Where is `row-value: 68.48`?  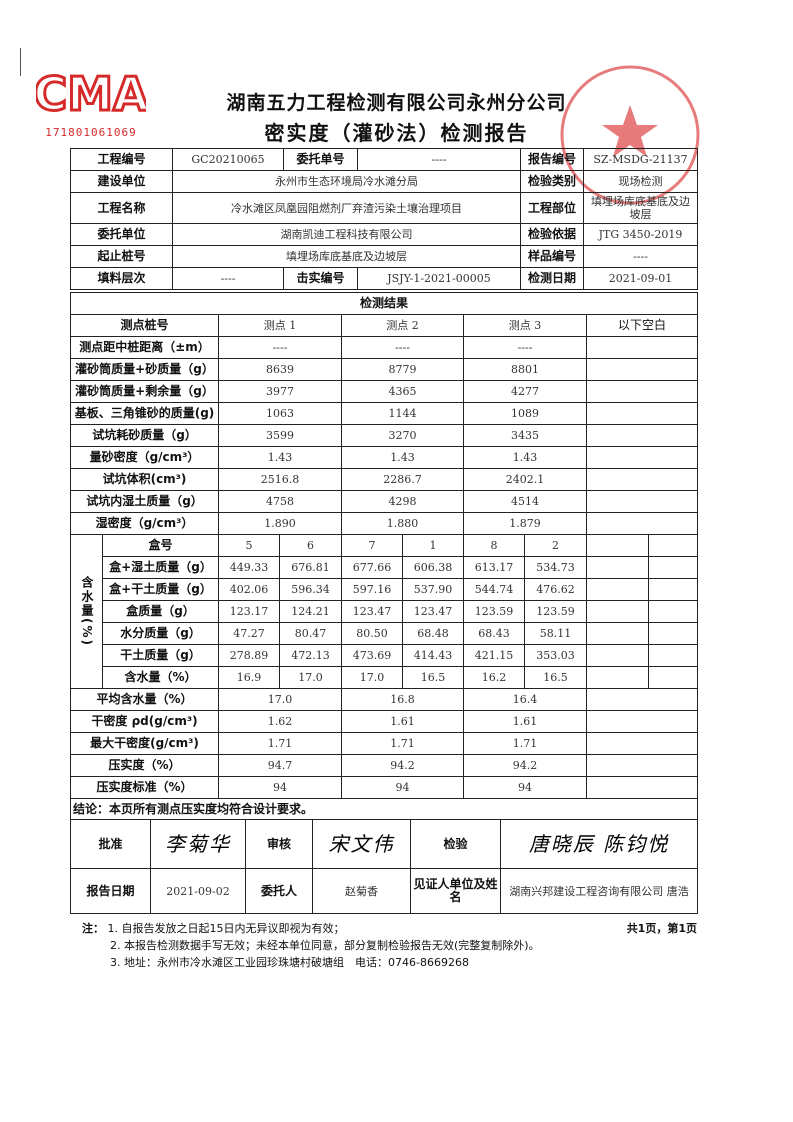
row-value: 68.48 is located at coordinates (433, 633).